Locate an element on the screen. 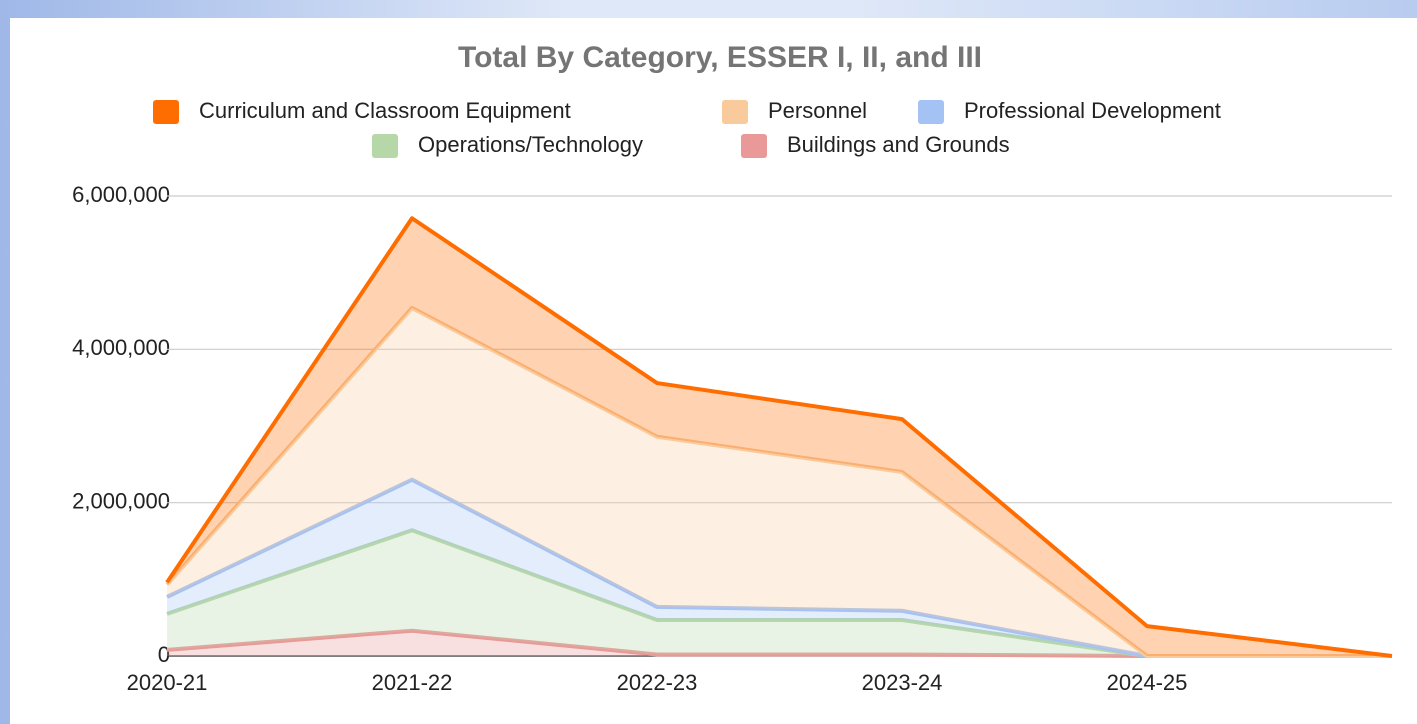 Image resolution: width=1417 pixels, height=724 pixels. x-tick-label: 2021-22 is located at coordinates (412, 682).